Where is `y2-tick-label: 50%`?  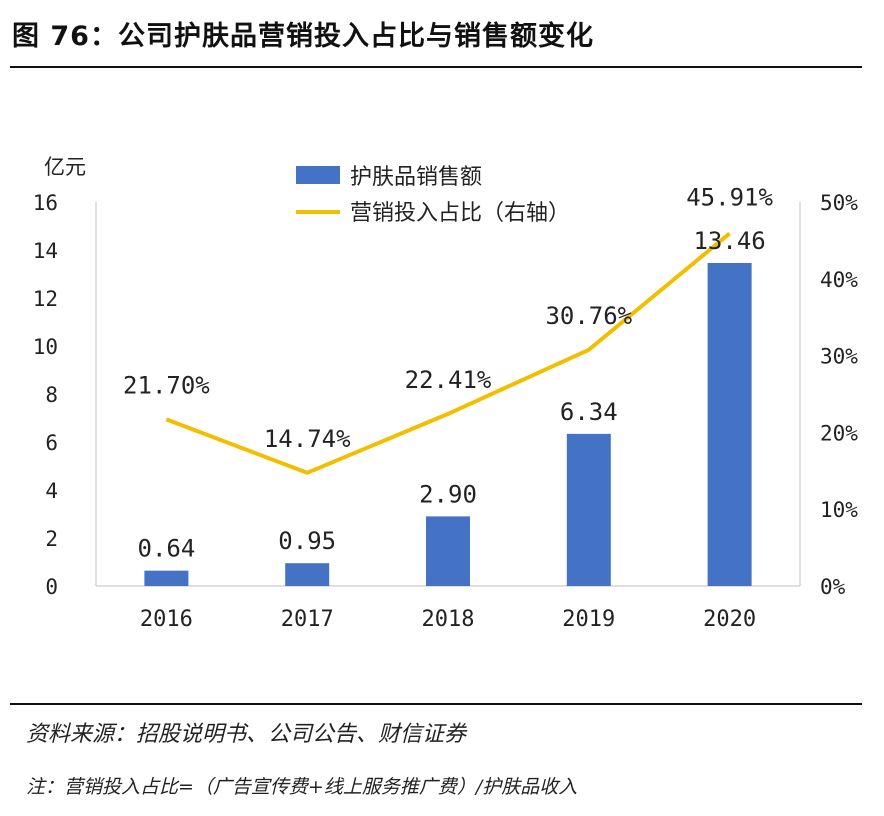 y2-tick-label: 50% is located at coordinates (839, 203).